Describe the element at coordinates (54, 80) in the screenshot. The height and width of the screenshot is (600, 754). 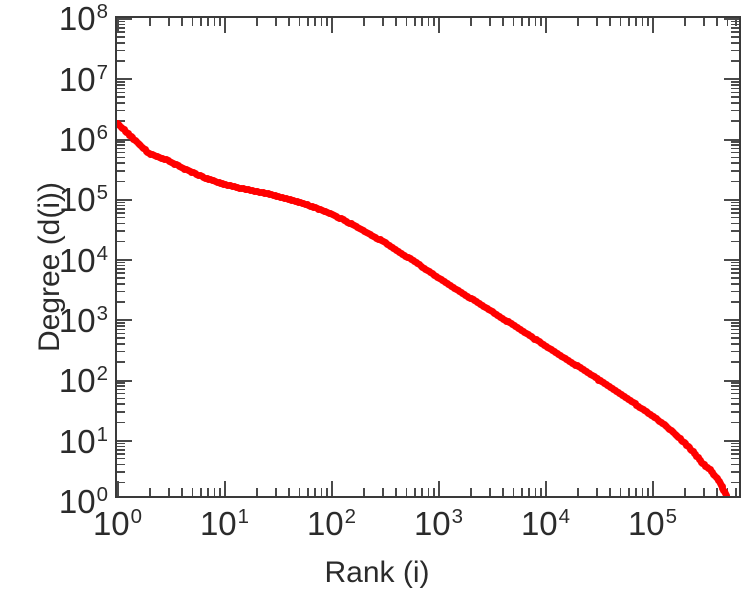
I see `y-tick-label-1e7: 107` at that location.